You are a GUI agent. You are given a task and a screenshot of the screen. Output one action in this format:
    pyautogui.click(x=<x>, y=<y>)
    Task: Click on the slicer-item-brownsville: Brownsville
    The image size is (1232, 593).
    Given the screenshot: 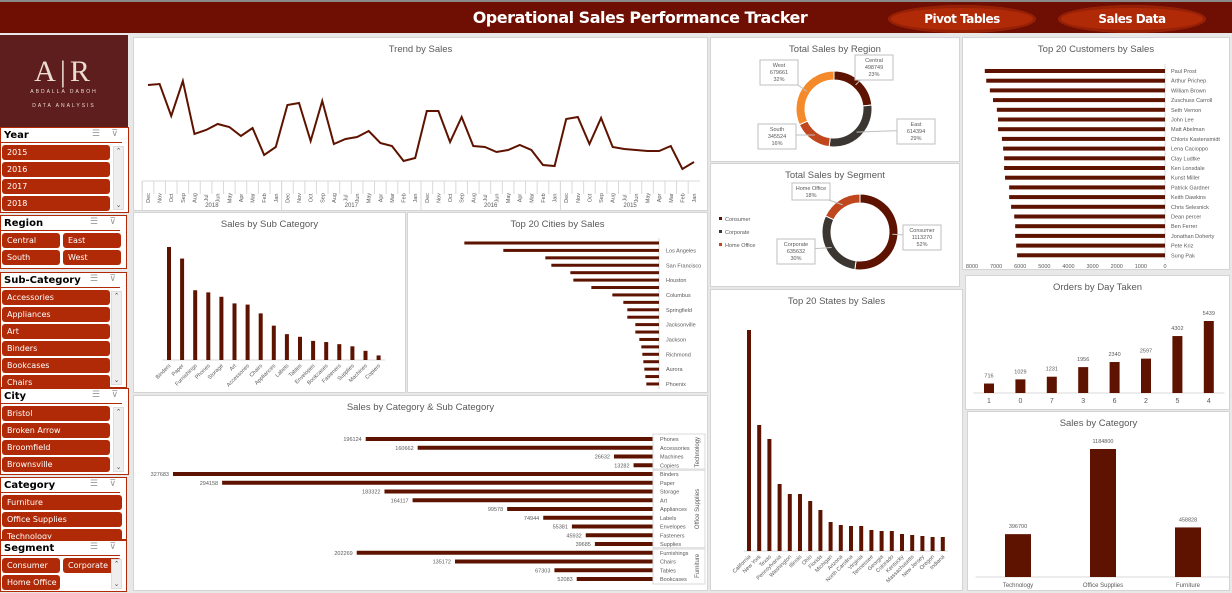 What is the action you would take?
    pyautogui.click(x=56, y=464)
    